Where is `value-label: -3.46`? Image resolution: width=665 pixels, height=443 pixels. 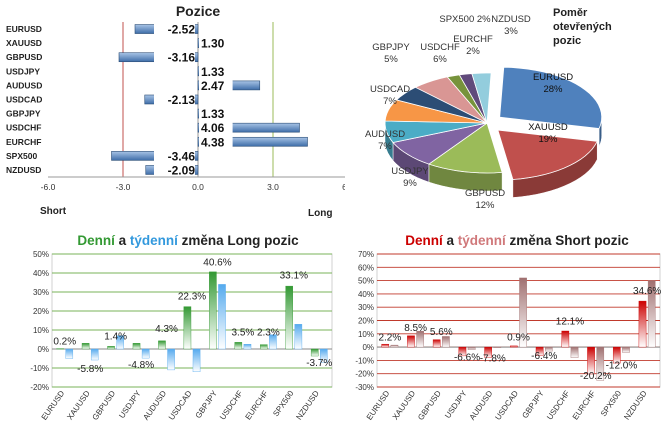 value-label: -3.46 is located at coordinates (182, 156).